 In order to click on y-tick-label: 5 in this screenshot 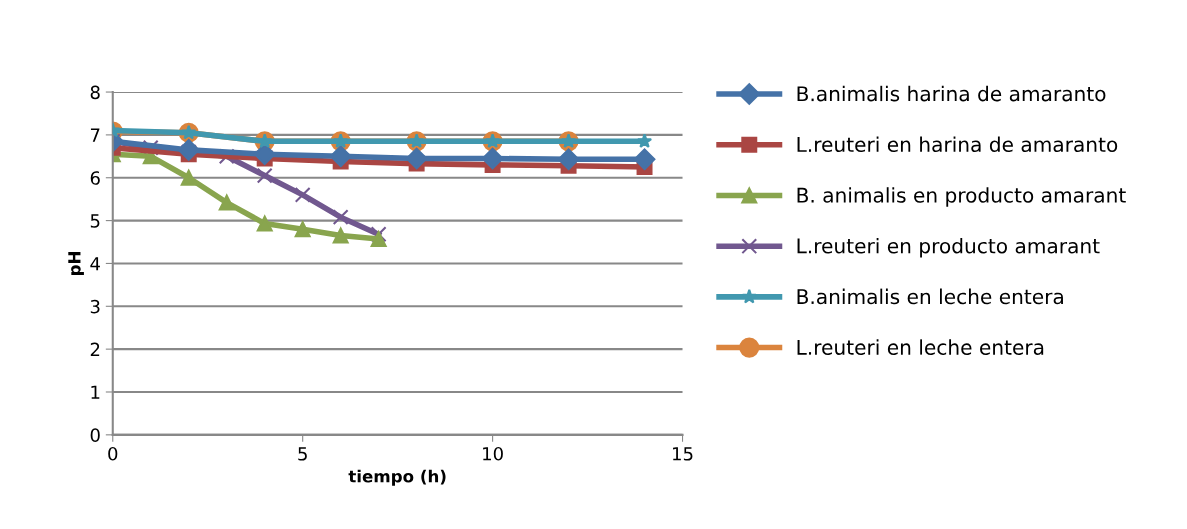, I will do `click(95, 221)`.